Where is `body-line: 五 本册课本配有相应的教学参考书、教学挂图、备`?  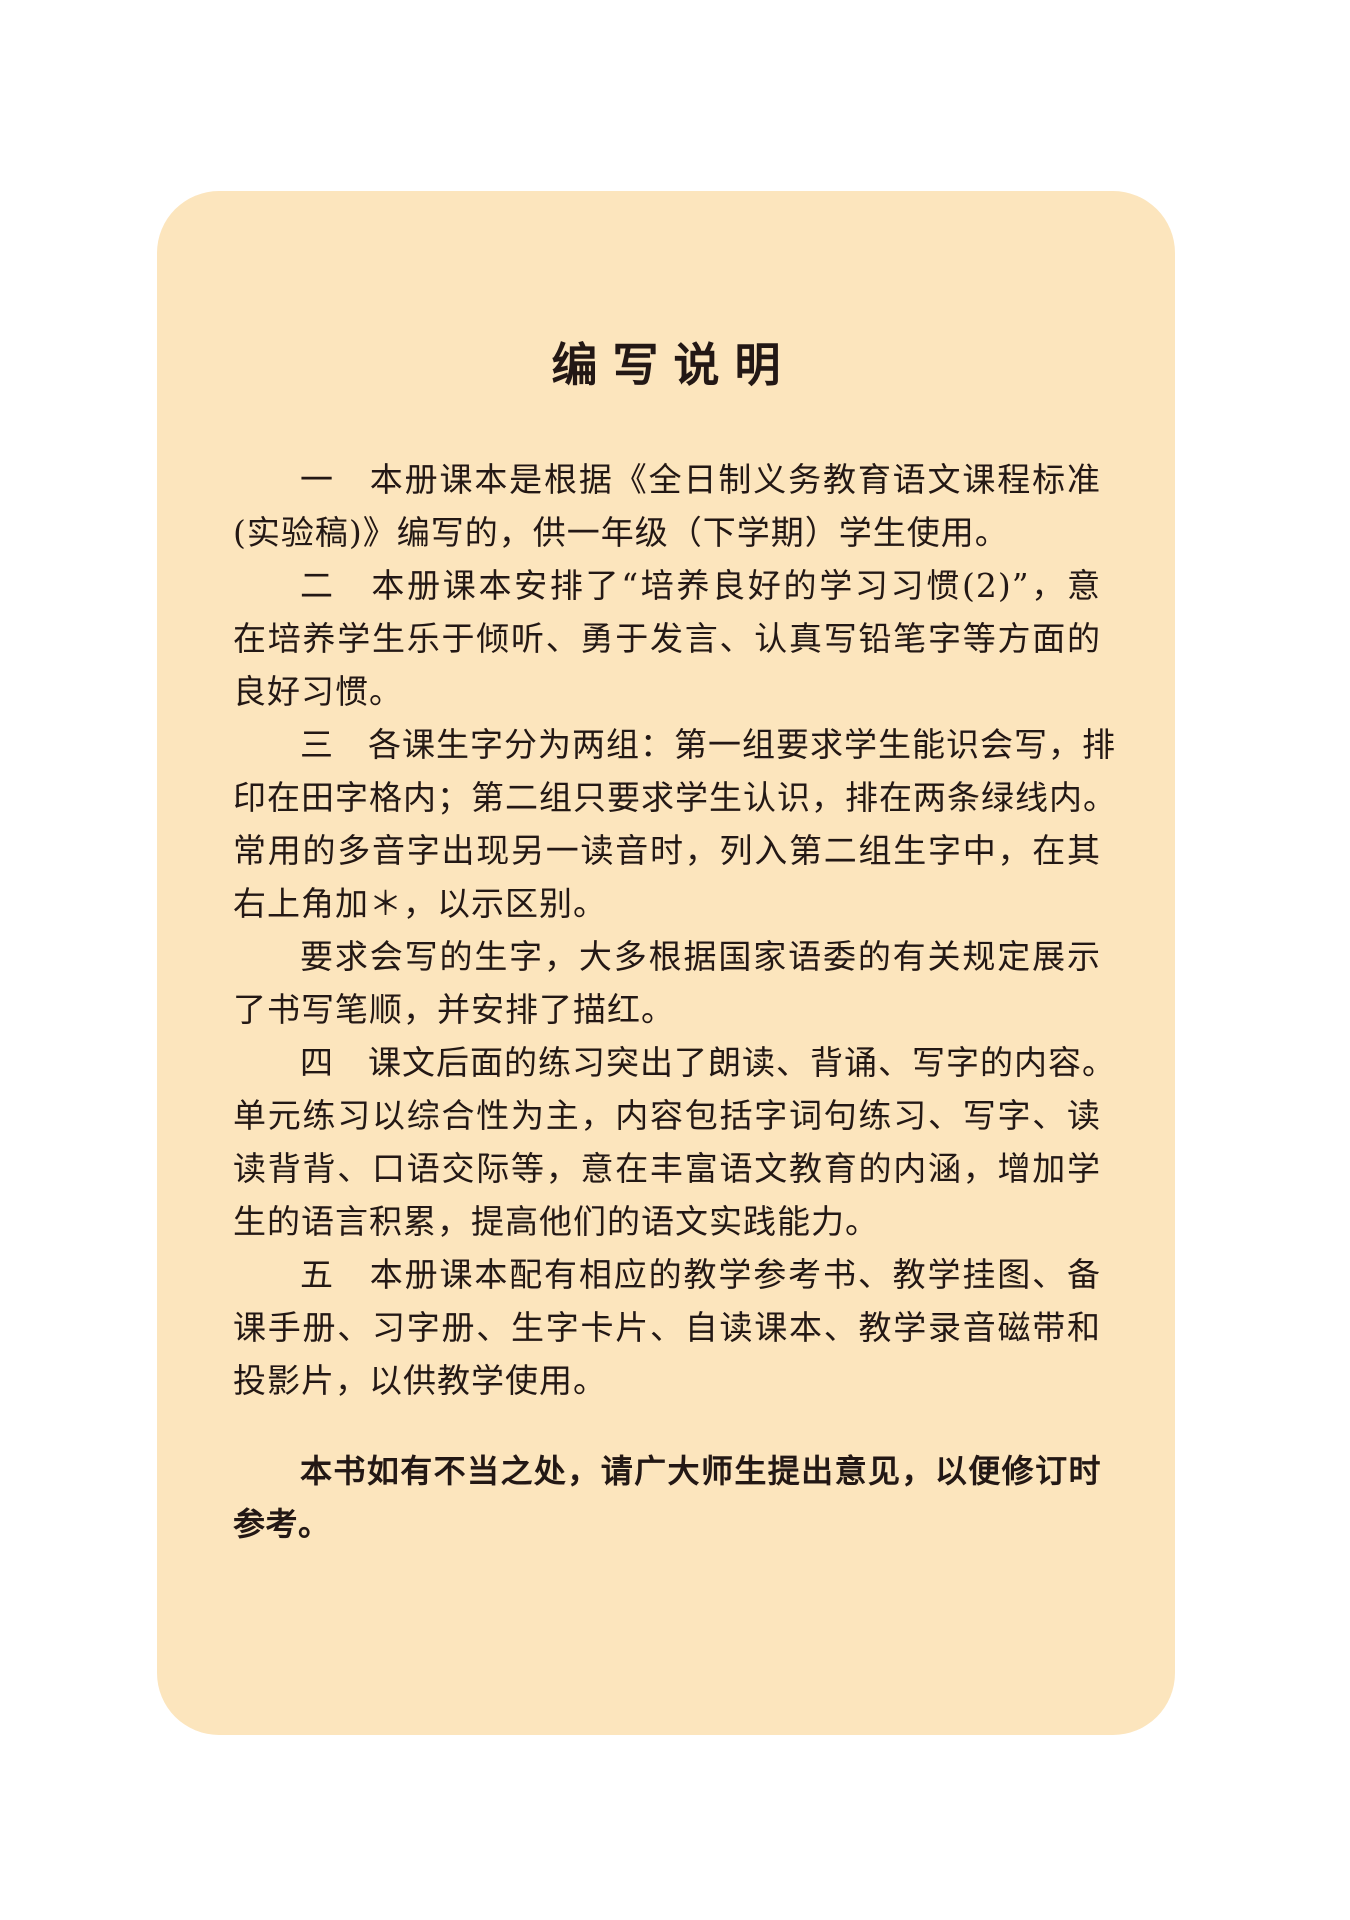 body-line: 五 本册课本配有相应的教学参考书、教学挂图、备 is located at coordinates (700, 1274).